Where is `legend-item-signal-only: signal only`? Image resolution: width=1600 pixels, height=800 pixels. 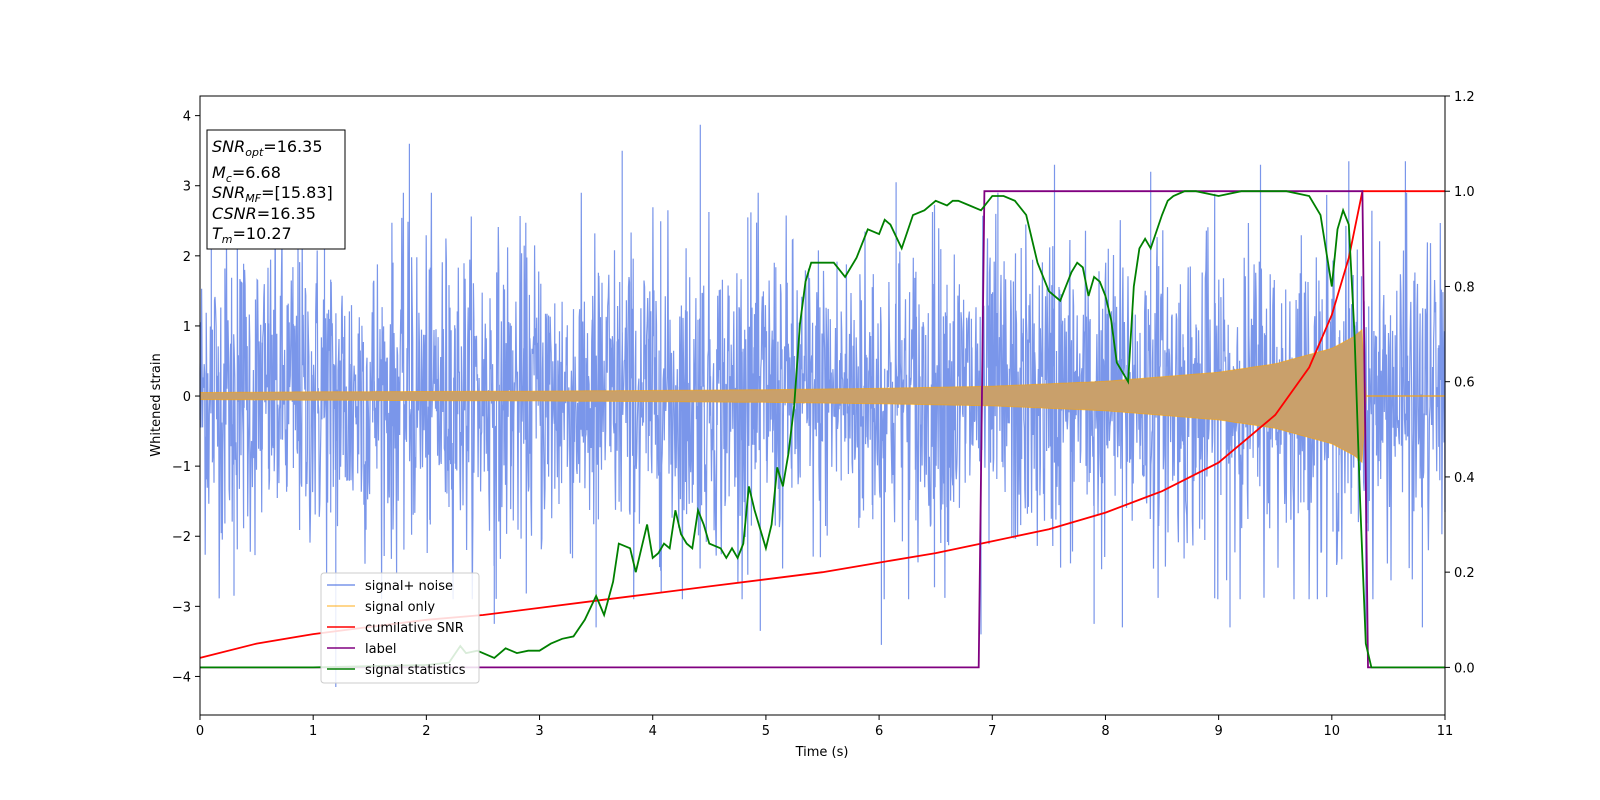 legend-item-signal-only: signal only is located at coordinates (381, 607).